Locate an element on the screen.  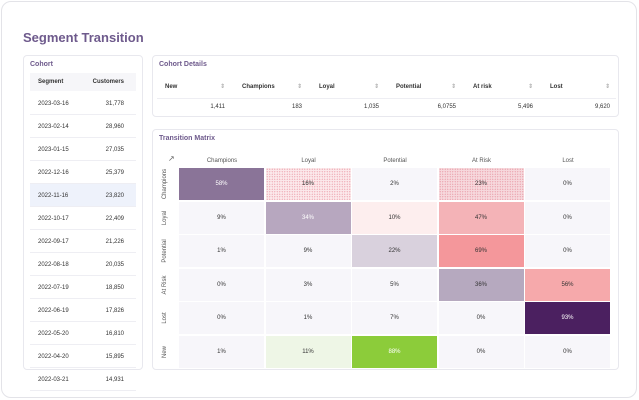
cohort-panel-title: Cohort is located at coordinates (41, 64).